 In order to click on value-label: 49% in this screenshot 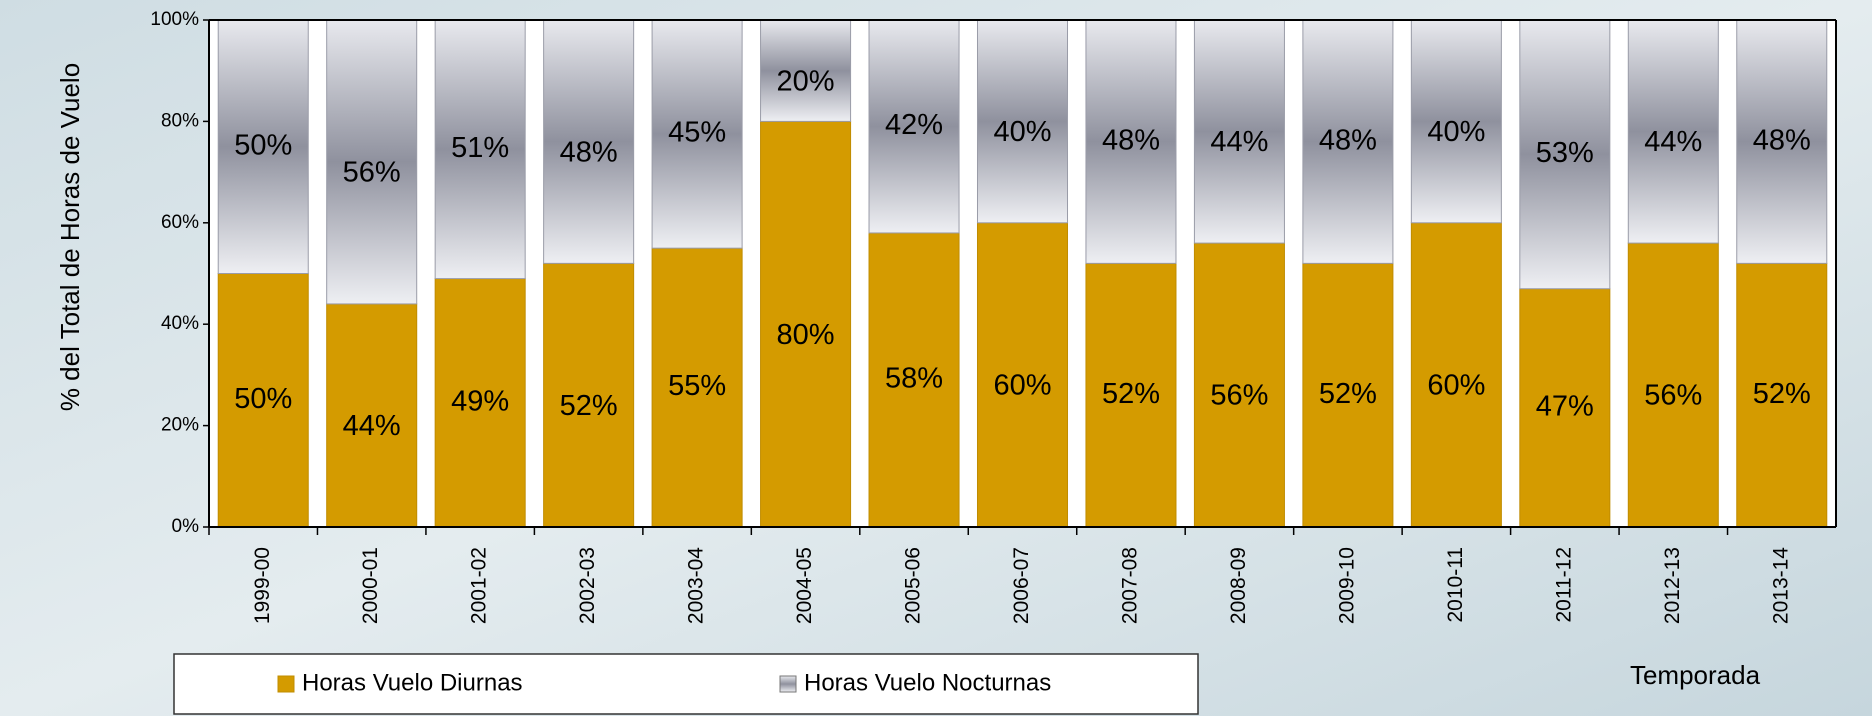, I will do `click(480, 401)`.